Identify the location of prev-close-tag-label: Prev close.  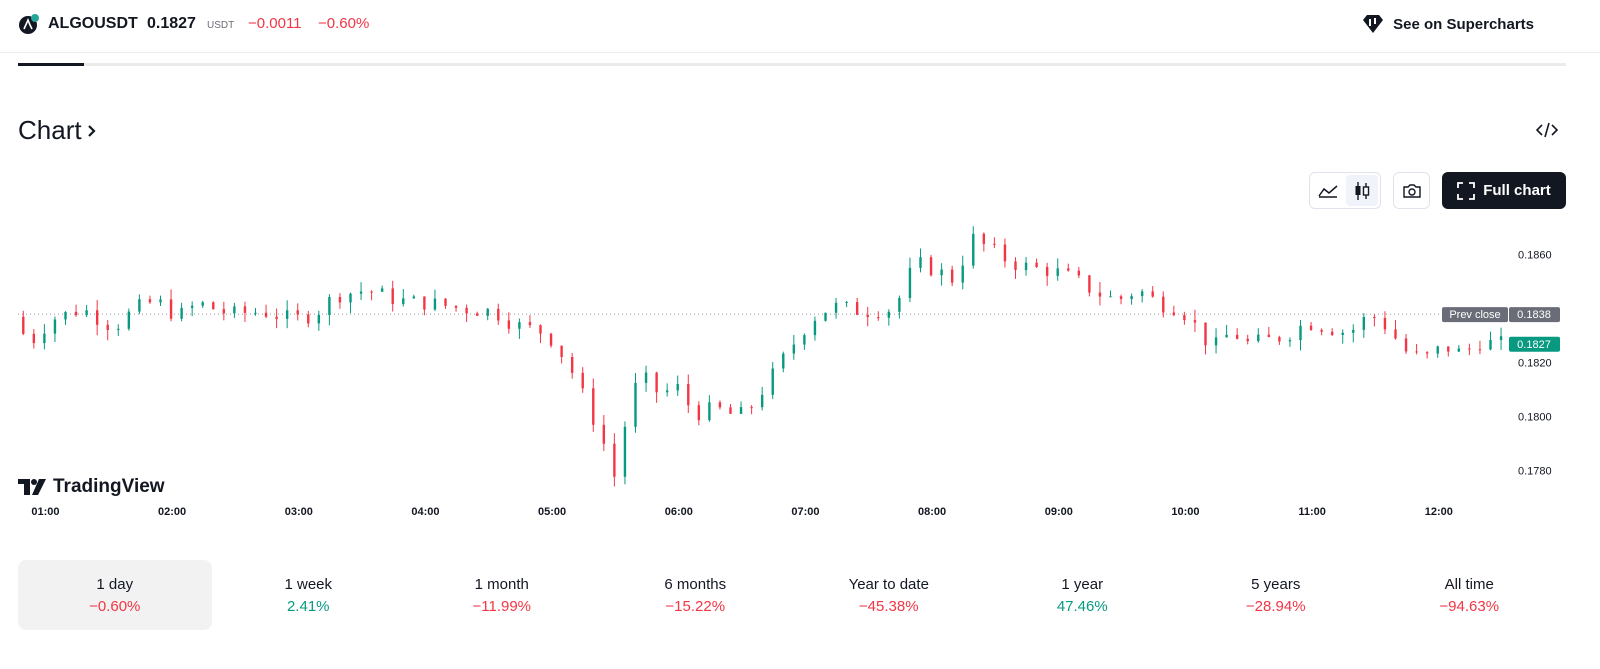
(1474, 315).